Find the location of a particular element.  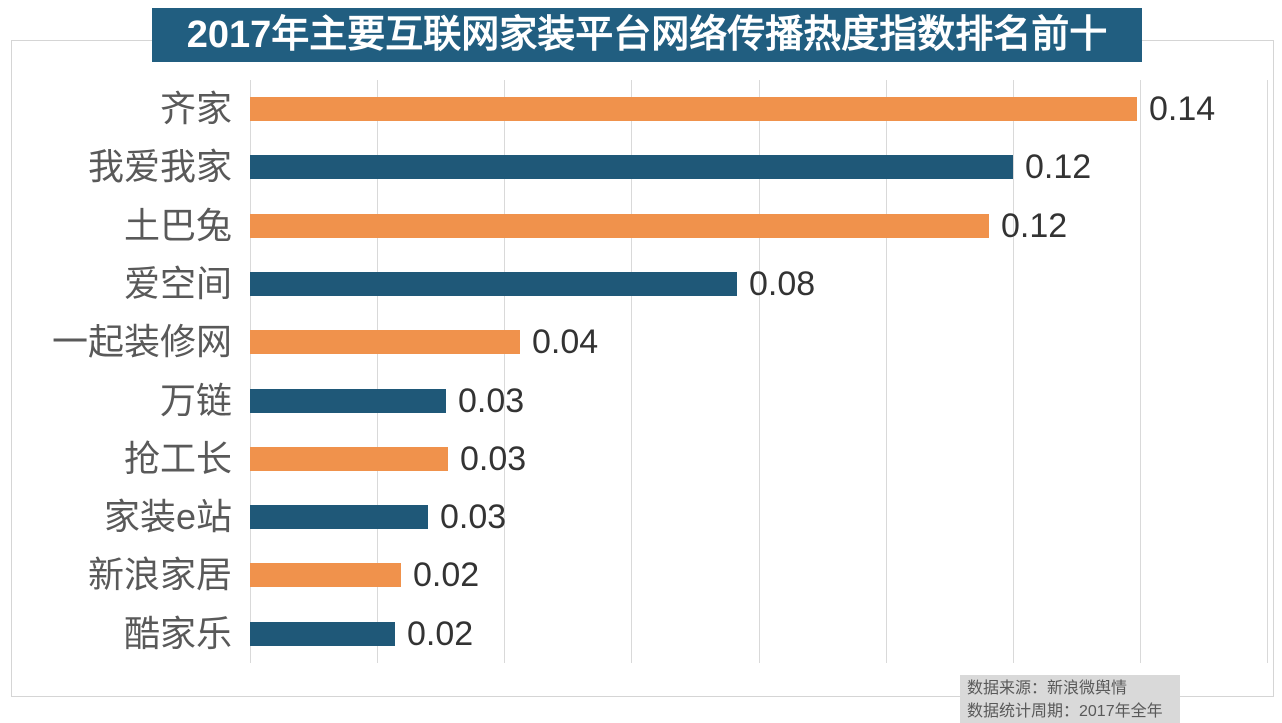

category-label: 新浪家居 is located at coordinates (159, 575).